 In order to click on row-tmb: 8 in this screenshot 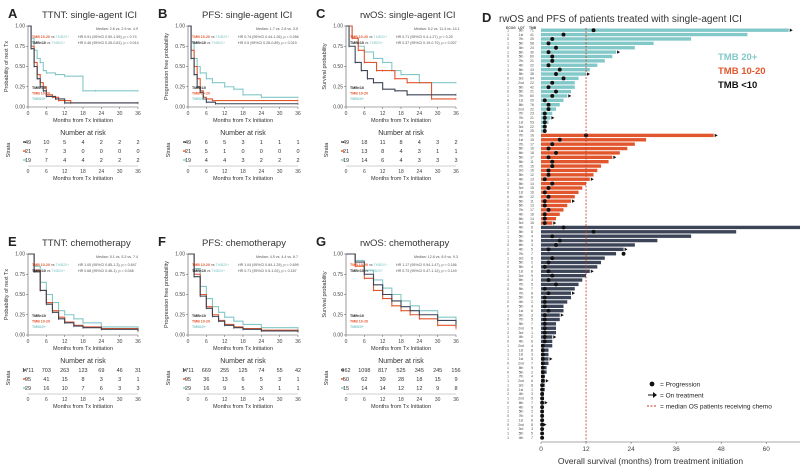, I will do `click(532, 232)`.